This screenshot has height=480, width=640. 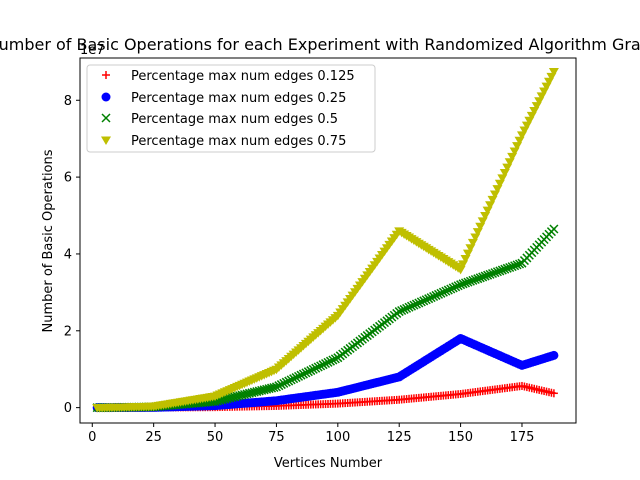 I want to click on legend-marker-circle, so click(x=106, y=97).